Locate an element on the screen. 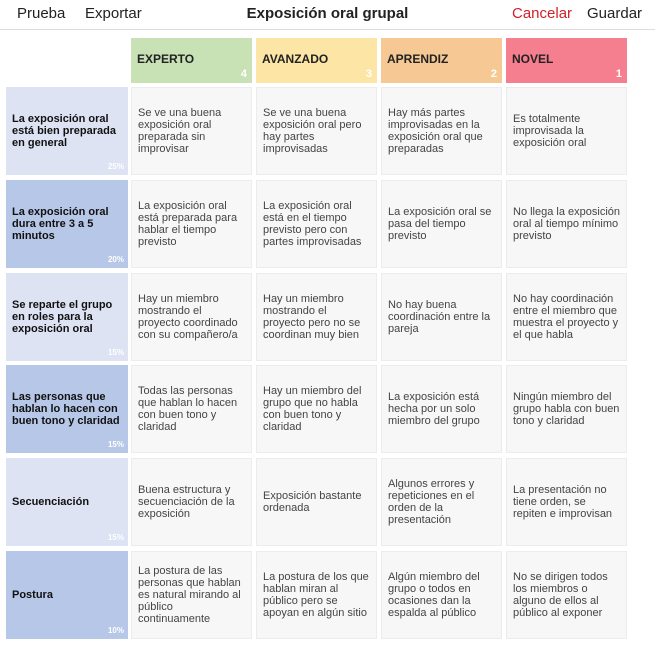  level-points: 2 is located at coordinates (493, 74).